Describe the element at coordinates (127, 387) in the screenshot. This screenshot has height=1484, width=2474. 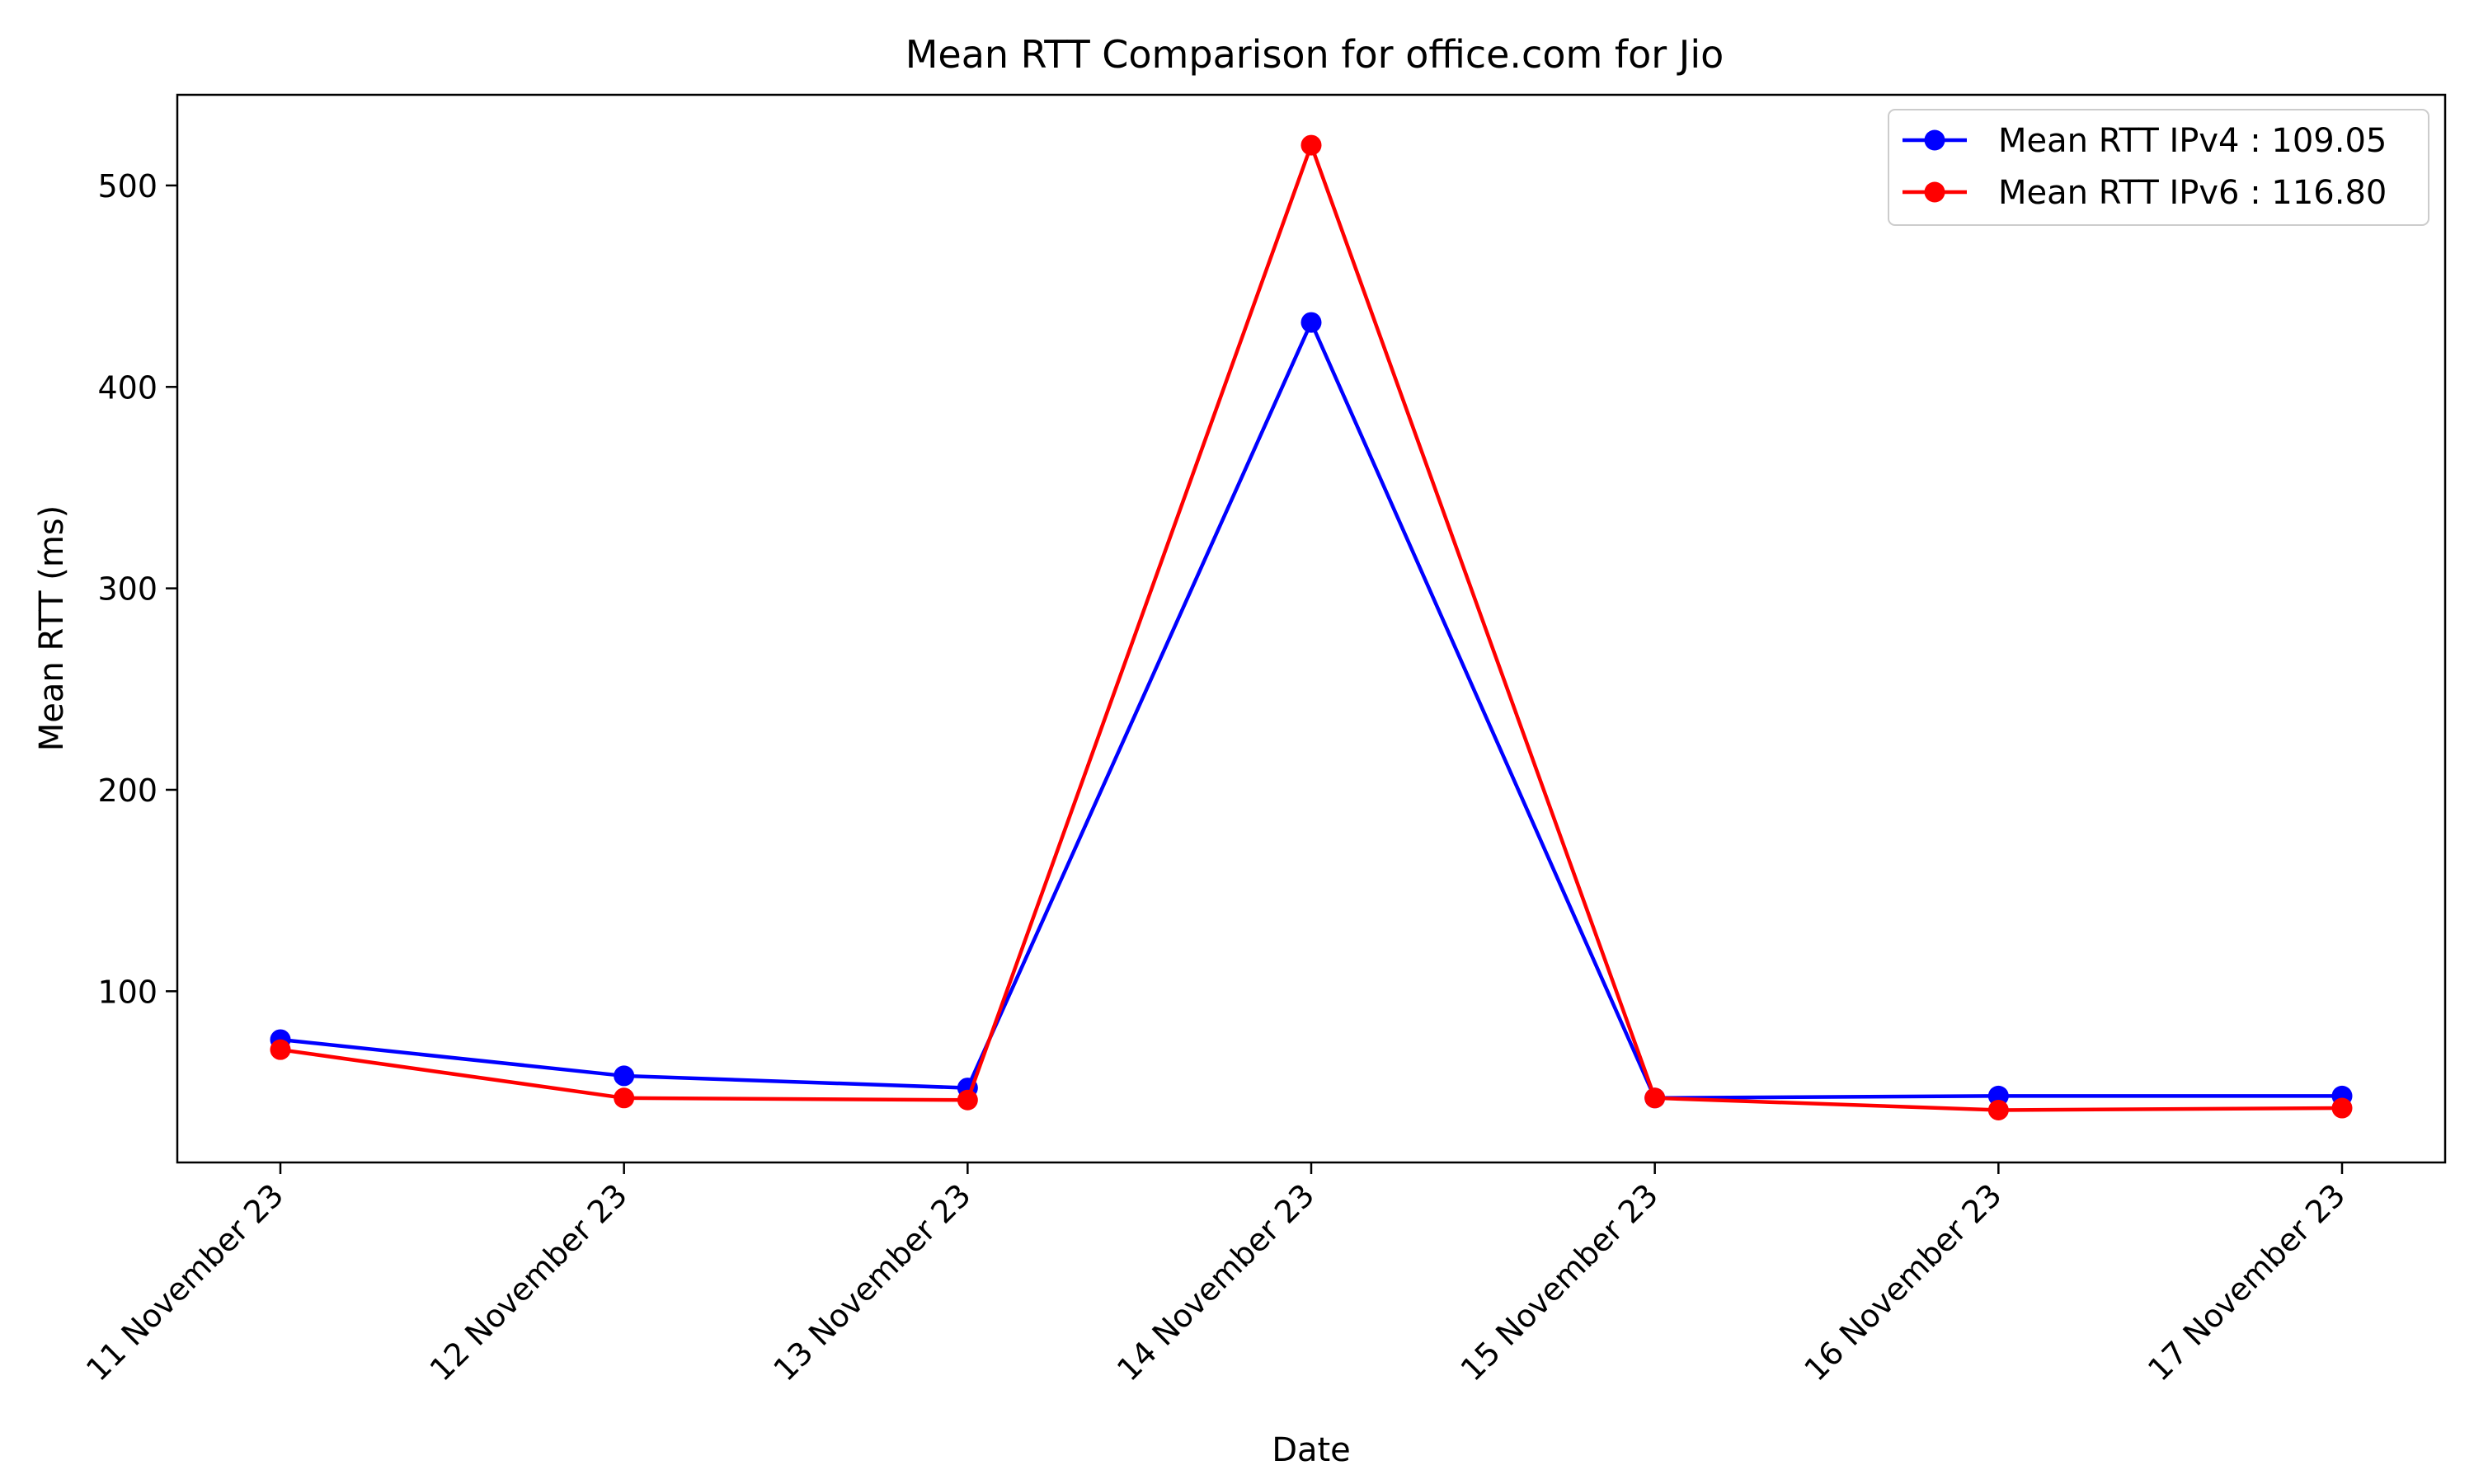
I see `y-tick-label: 400` at that location.